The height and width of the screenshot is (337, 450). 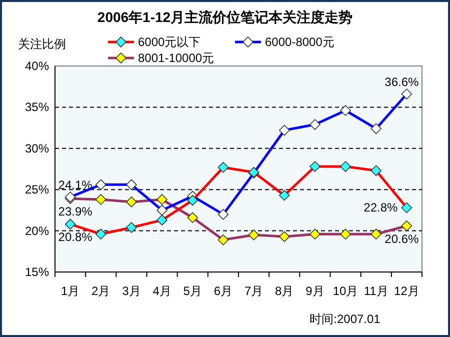 I want to click on x-tick-label: 11月, so click(x=376, y=291).